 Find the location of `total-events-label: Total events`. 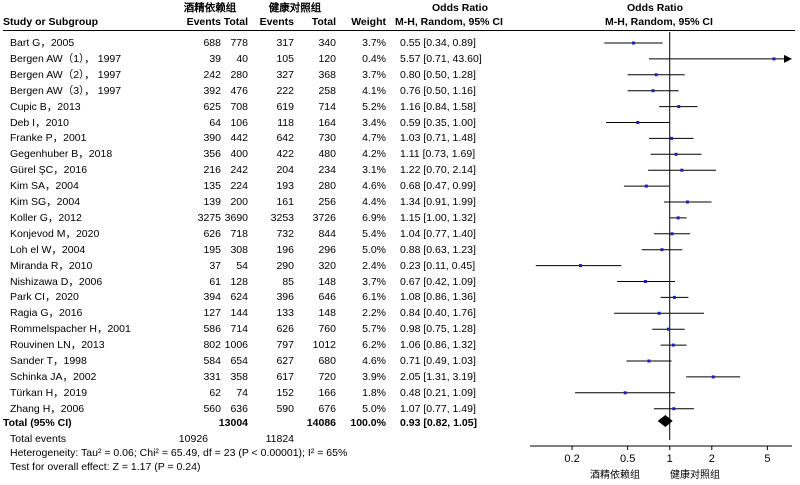

total-events-label: Total events is located at coordinates (38, 439).